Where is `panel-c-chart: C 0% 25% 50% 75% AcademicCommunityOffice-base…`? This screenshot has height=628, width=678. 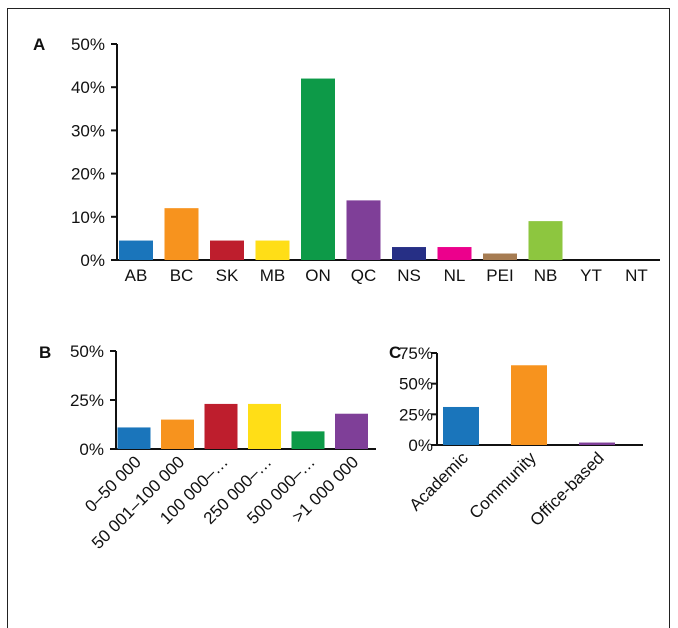 panel-c-chart: C 0% 25% 50% 75% AcademicCommunityOffice-base… is located at coordinates (516, 436).